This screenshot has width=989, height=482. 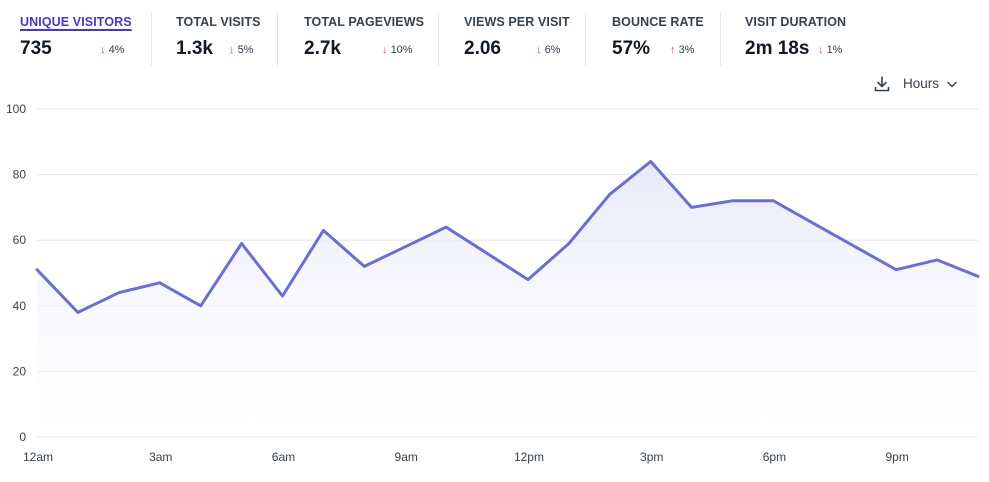 What do you see at coordinates (364, 22) in the screenshot?
I see `metric-label: TOTAL PAGEVIEWS` at bounding box center [364, 22].